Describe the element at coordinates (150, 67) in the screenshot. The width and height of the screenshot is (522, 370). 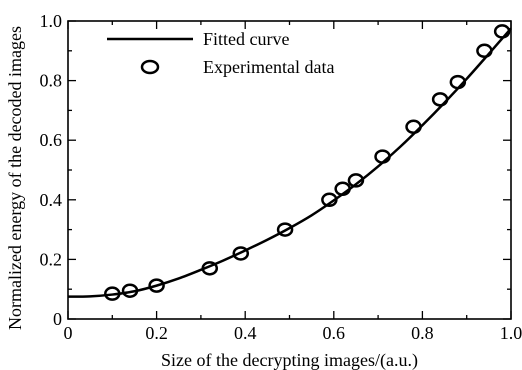
I see `legend-marker-swatch` at that location.